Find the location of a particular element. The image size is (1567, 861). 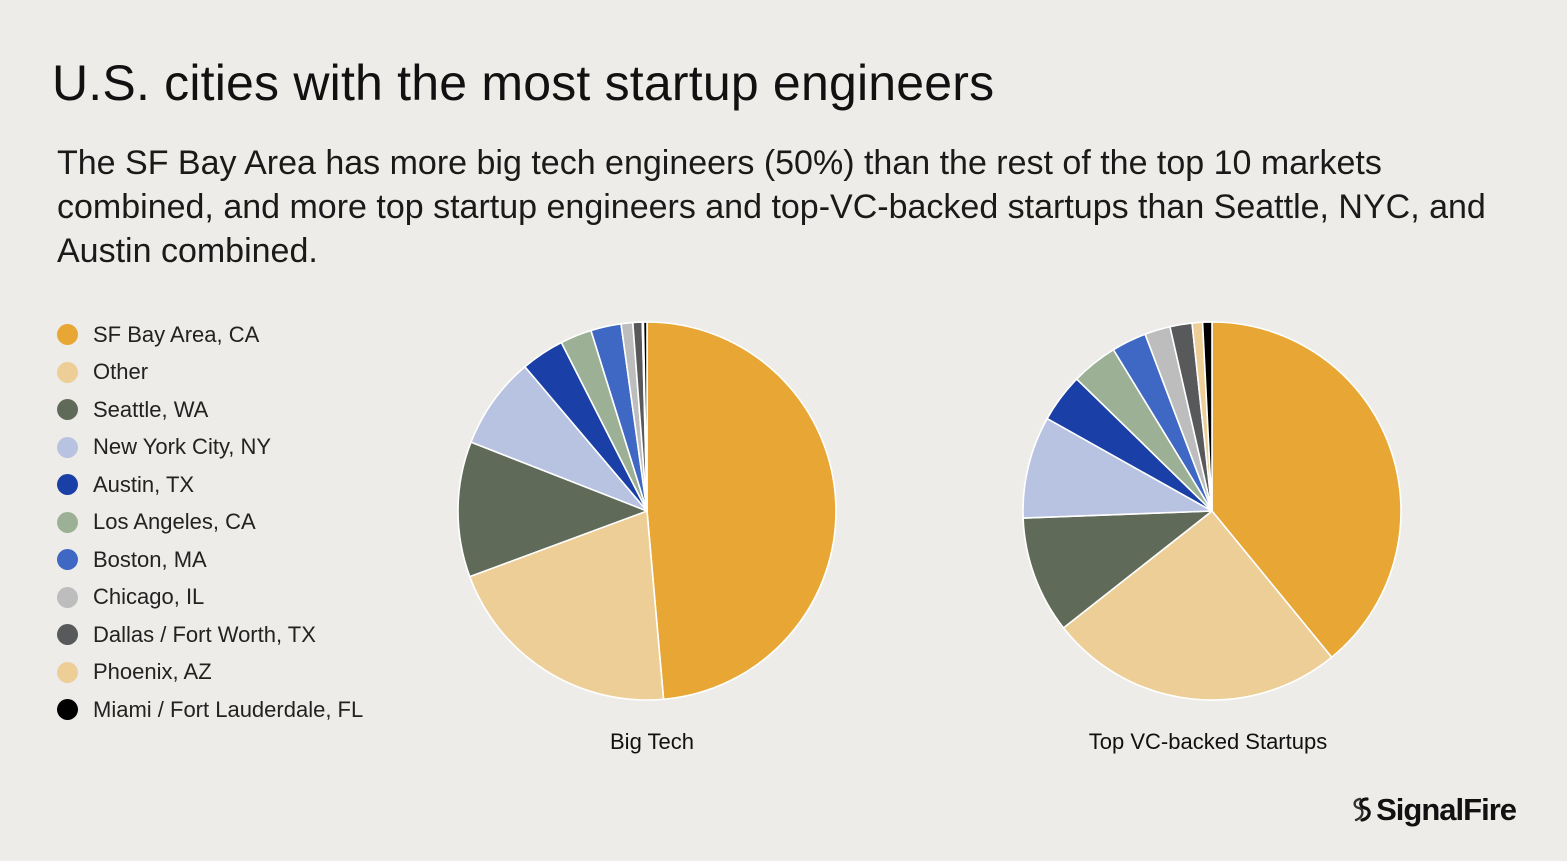

legend-item: Los Angeles, CA is located at coordinates (210, 523).